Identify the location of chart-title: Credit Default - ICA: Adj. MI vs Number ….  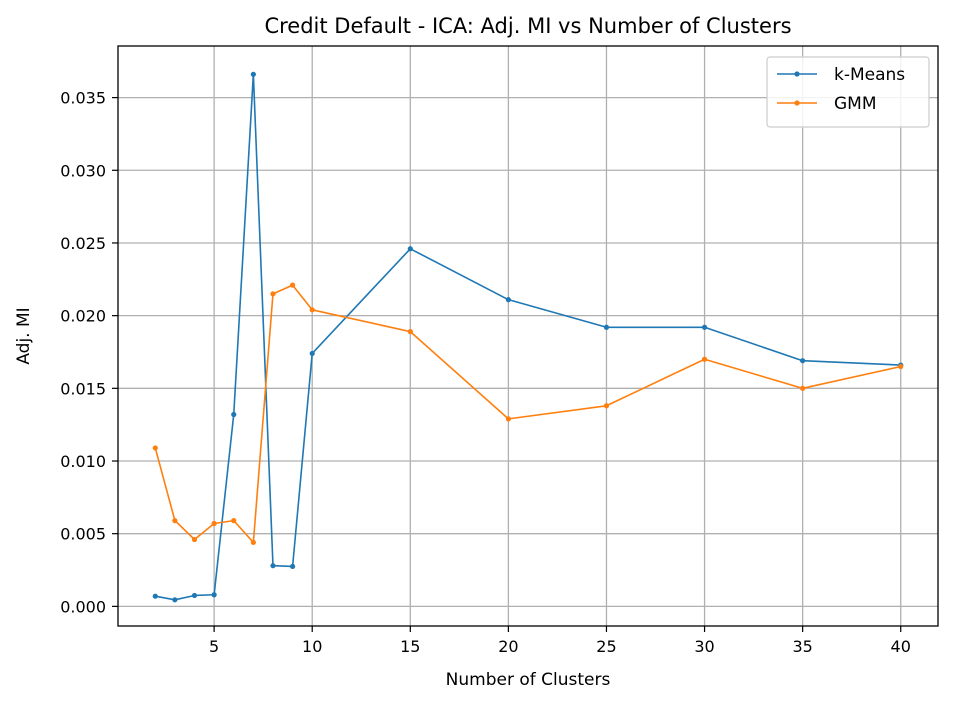
(527, 26).